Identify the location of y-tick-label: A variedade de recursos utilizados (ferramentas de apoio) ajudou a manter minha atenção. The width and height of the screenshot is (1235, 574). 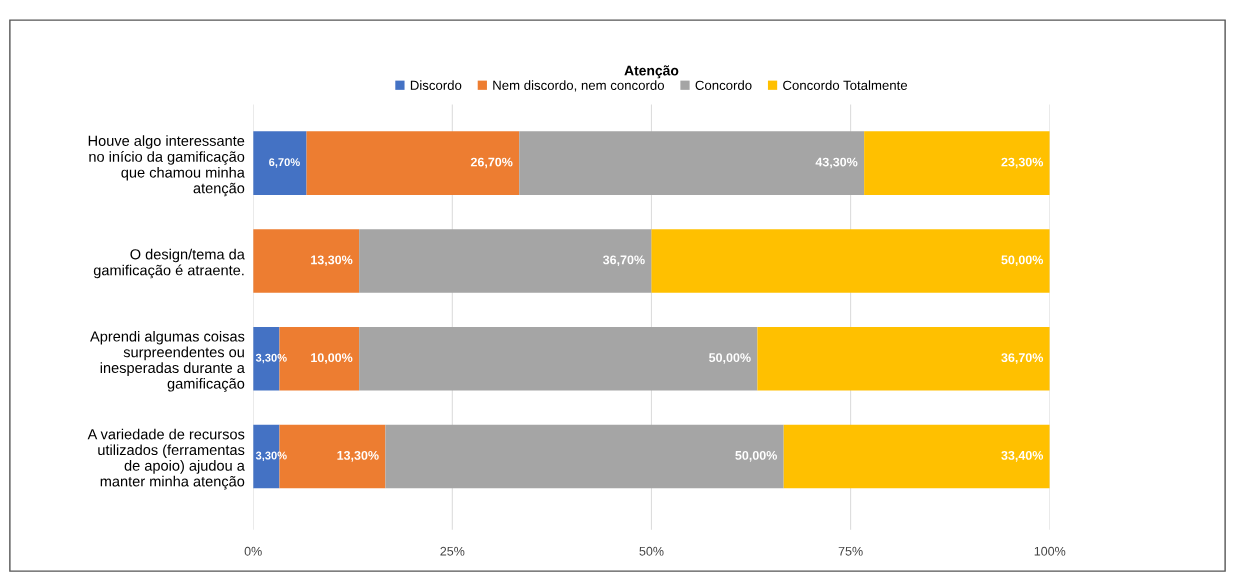
(166, 459).